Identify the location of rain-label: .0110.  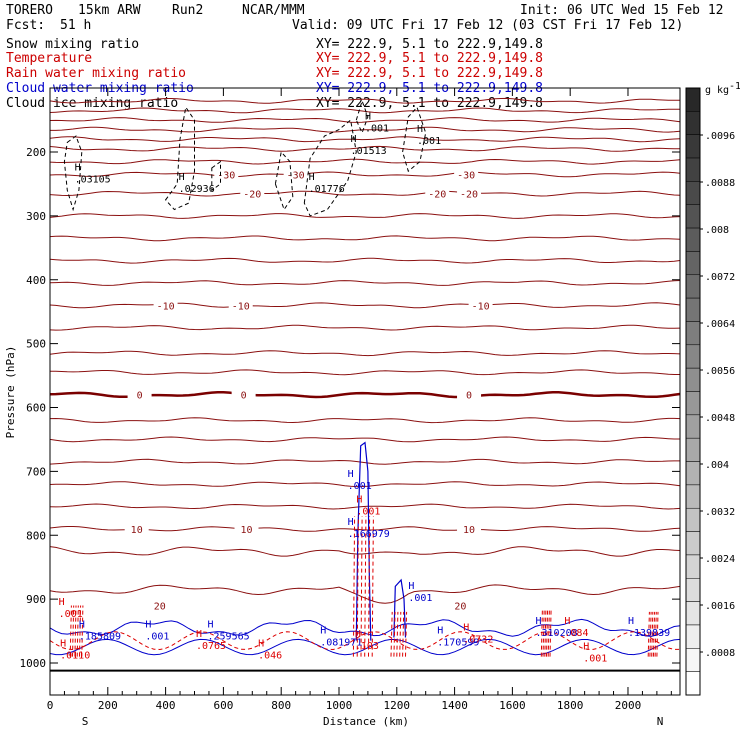
(75, 655).